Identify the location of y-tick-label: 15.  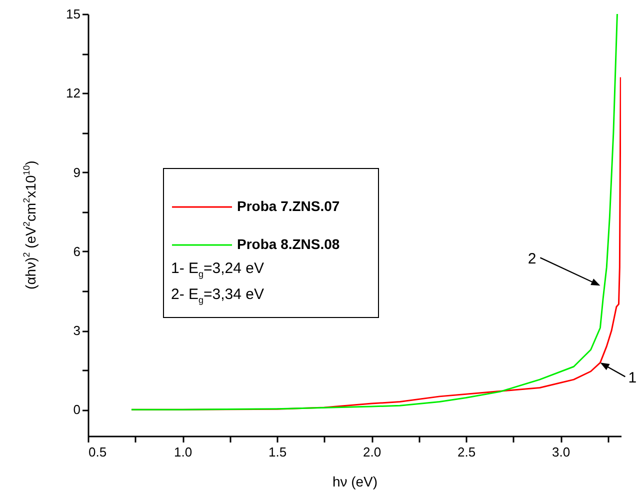
(73, 14).